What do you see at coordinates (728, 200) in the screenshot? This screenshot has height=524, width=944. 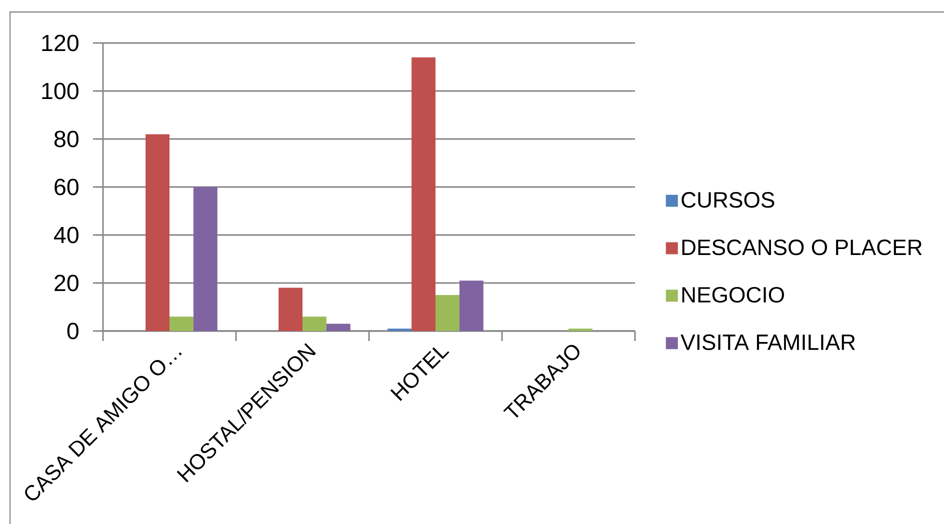 I see `legend-label: CURSOS` at bounding box center [728, 200].